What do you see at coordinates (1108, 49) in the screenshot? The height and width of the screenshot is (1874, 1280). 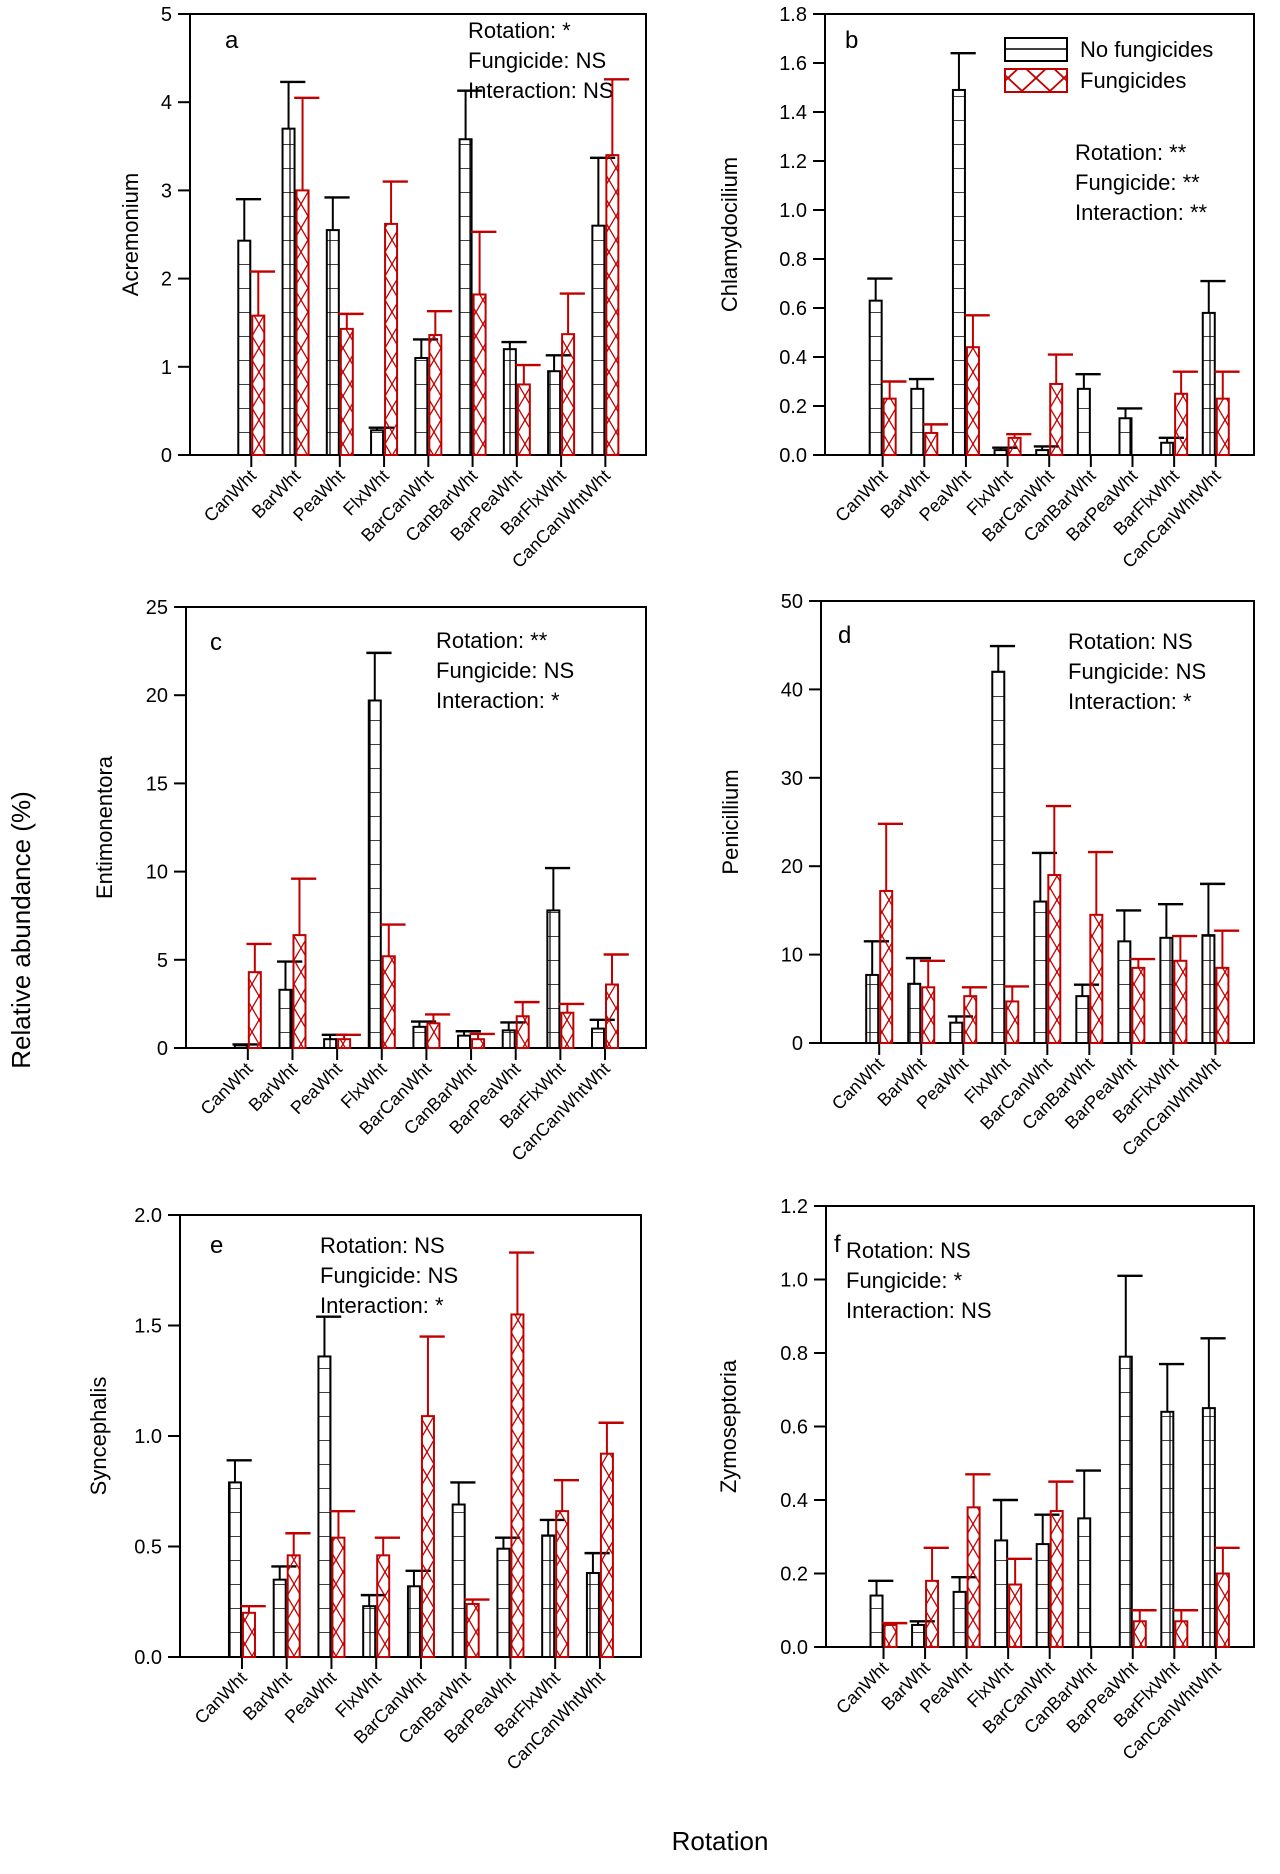 I see `legend-item-no-fungicides: No fungicides` at bounding box center [1108, 49].